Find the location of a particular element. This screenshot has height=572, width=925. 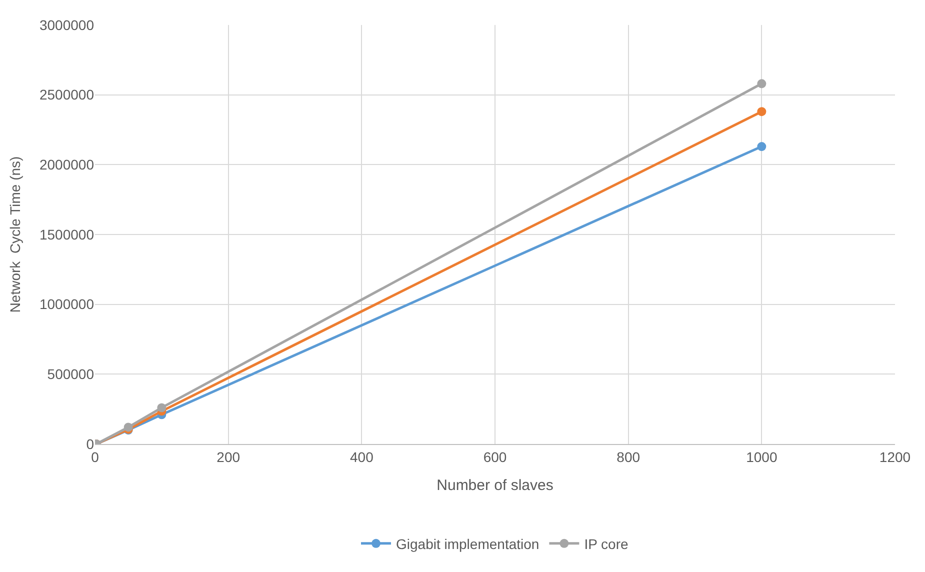

y-tick-label: 0 is located at coordinates (90, 444).